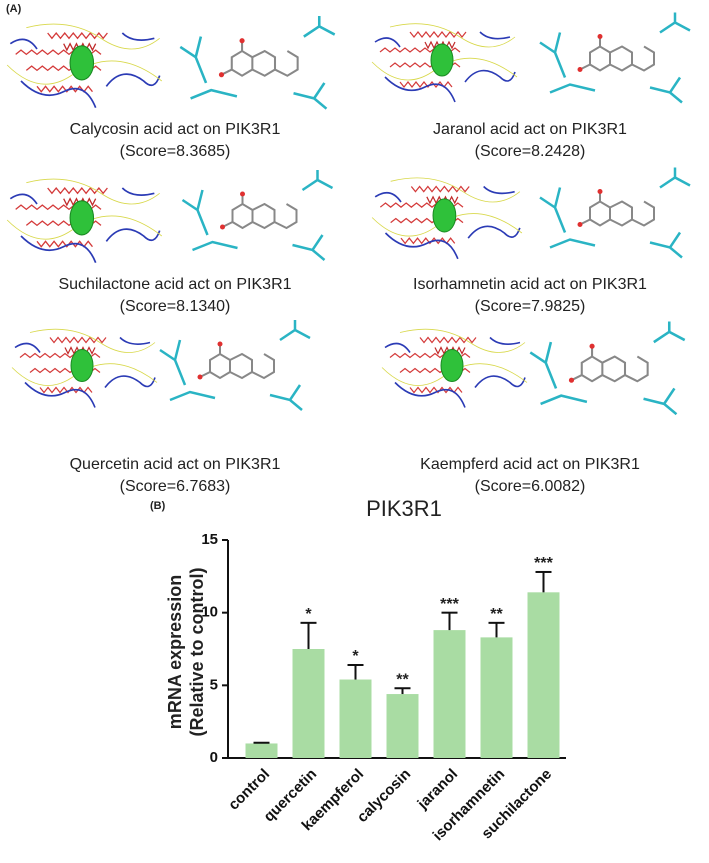 The image size is (709, 863). What do you see at coordinates (175, 652) in the screenshot?
I see `y-axis-label: mRNA expression` at bounding box center [175, 652].